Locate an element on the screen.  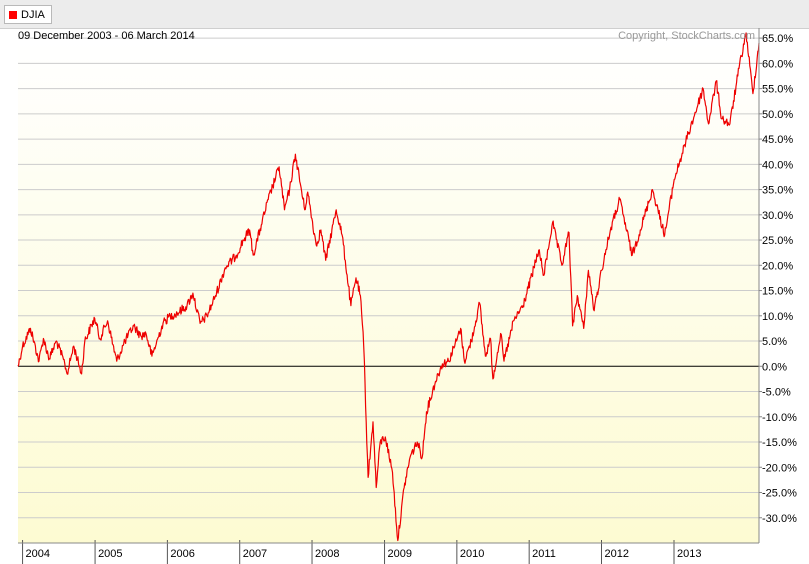
x-axis-labels: 2004 2005 2006 2007 2008 2009 2010 2011 2012 2013 is located at coordinates (364, 554).